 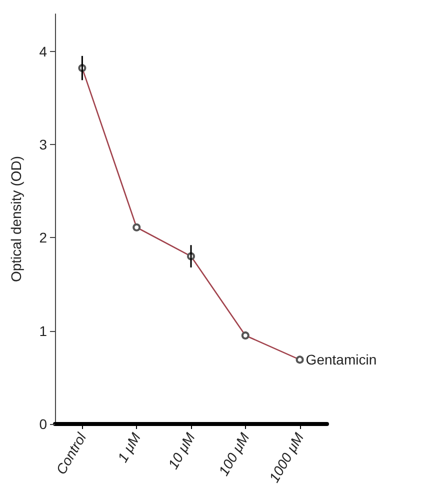 I want to click on y-tick-label: 0, so click(x=43, y=424).